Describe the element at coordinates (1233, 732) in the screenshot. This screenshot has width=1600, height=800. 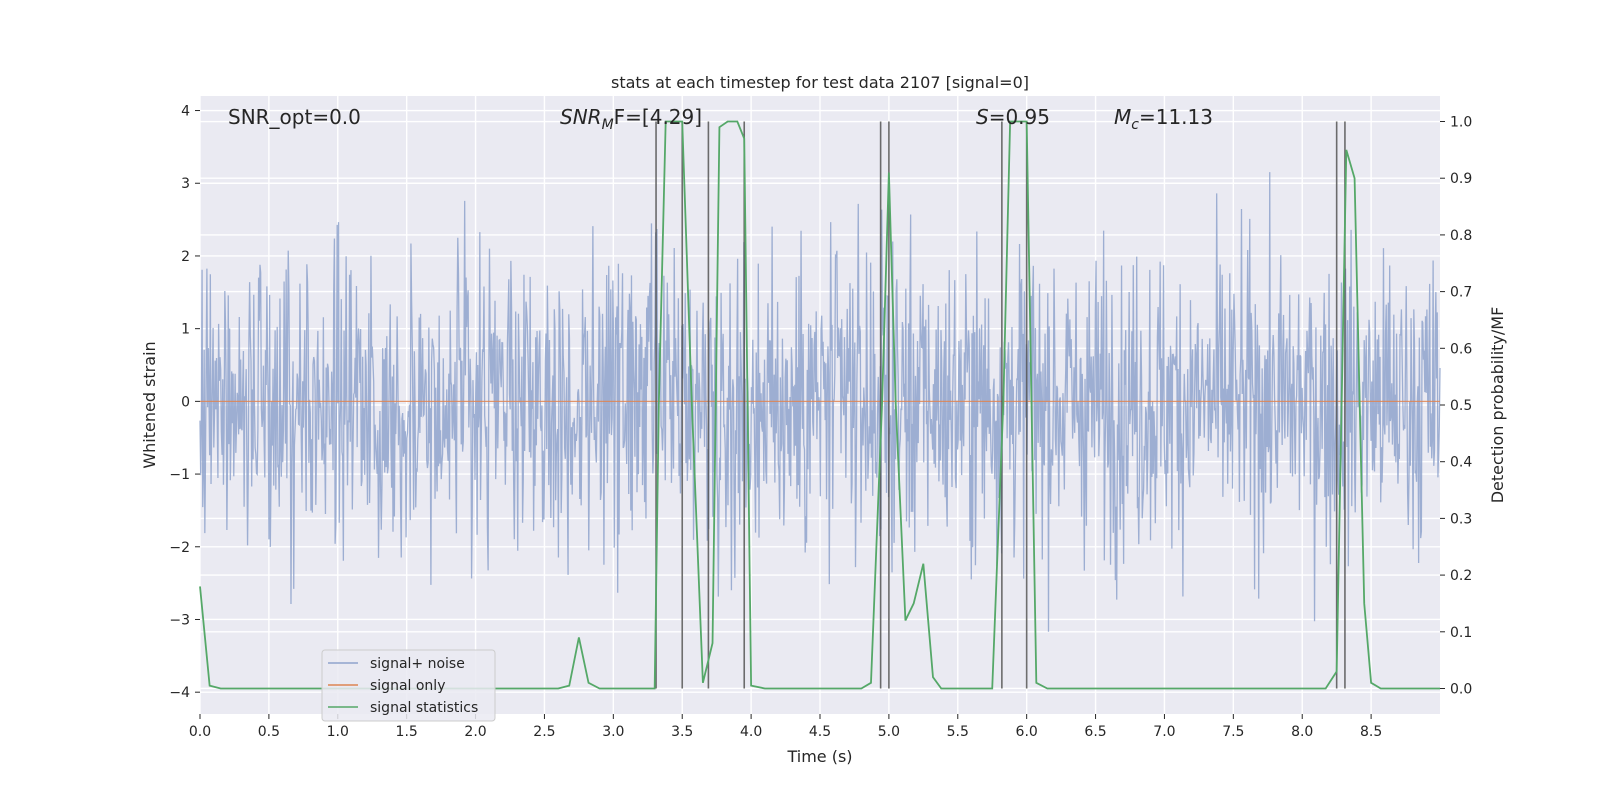
I see `x-tick-label: 7.5` at that location.